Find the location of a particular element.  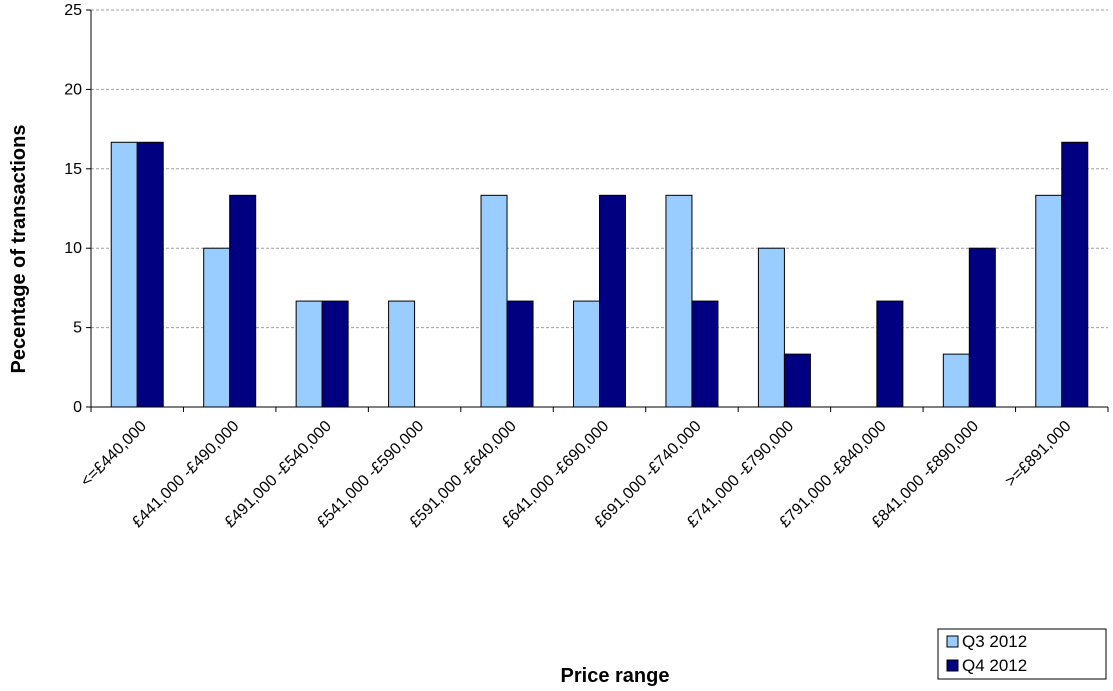

y-tick-label: 5 is located at coordinates (77, 328).